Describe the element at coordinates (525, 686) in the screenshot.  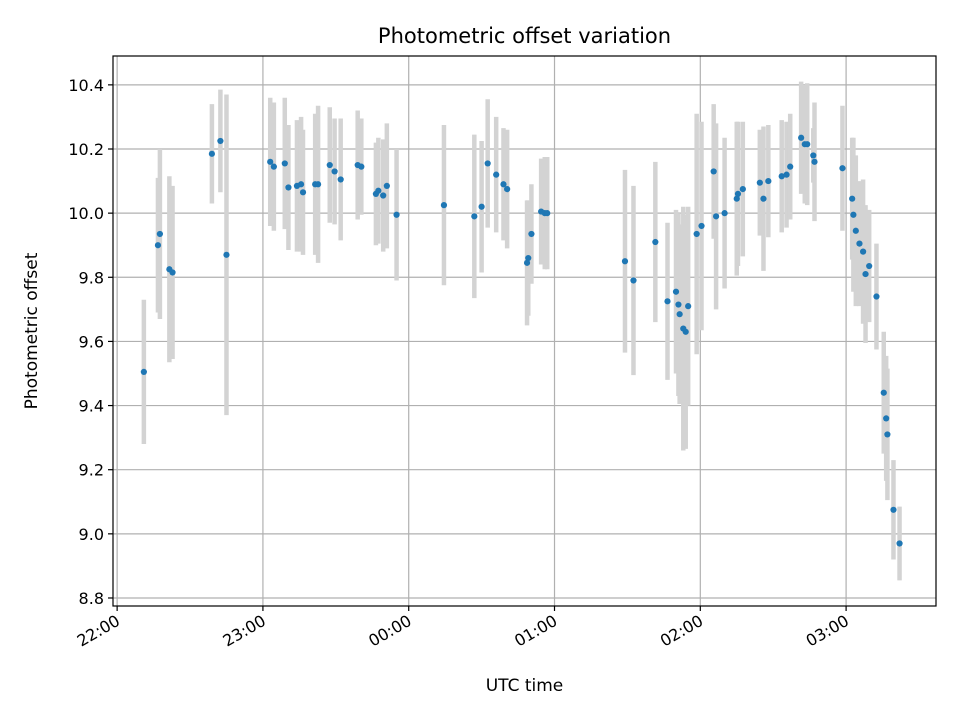
I see `x-axis-label: UTC time` at that location.